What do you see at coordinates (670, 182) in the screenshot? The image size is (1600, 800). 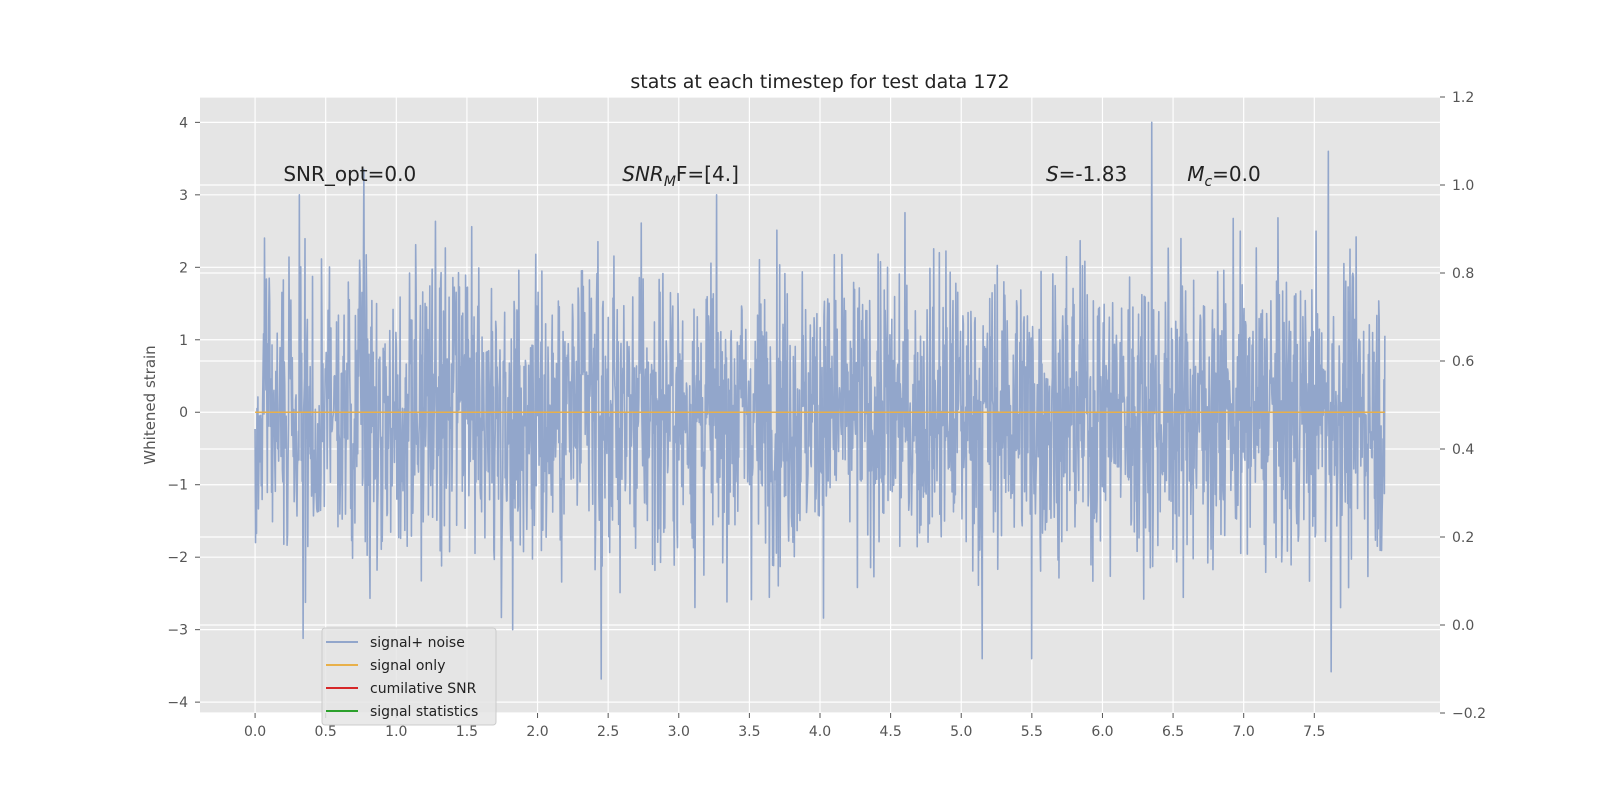 I see `annotation-subscript: M` at bounding box center [670, 182].